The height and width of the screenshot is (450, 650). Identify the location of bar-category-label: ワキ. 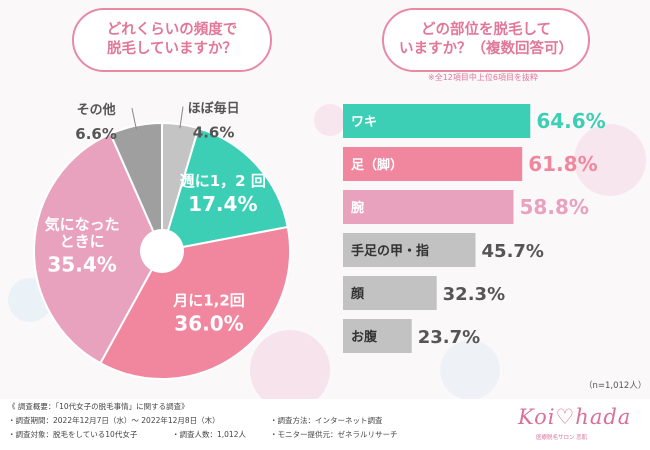
(364, 122).